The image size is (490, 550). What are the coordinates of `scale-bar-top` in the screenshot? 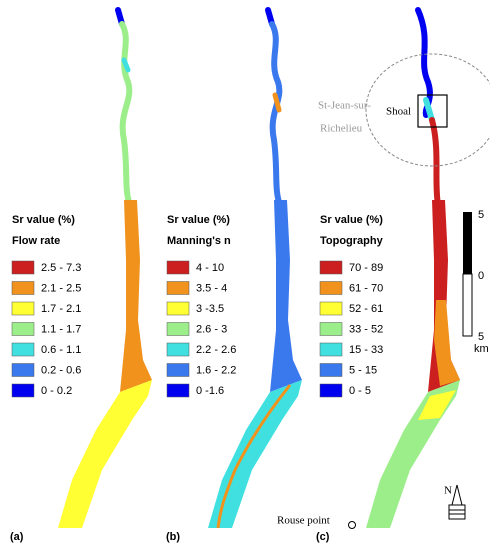 It's located at (467, 243).